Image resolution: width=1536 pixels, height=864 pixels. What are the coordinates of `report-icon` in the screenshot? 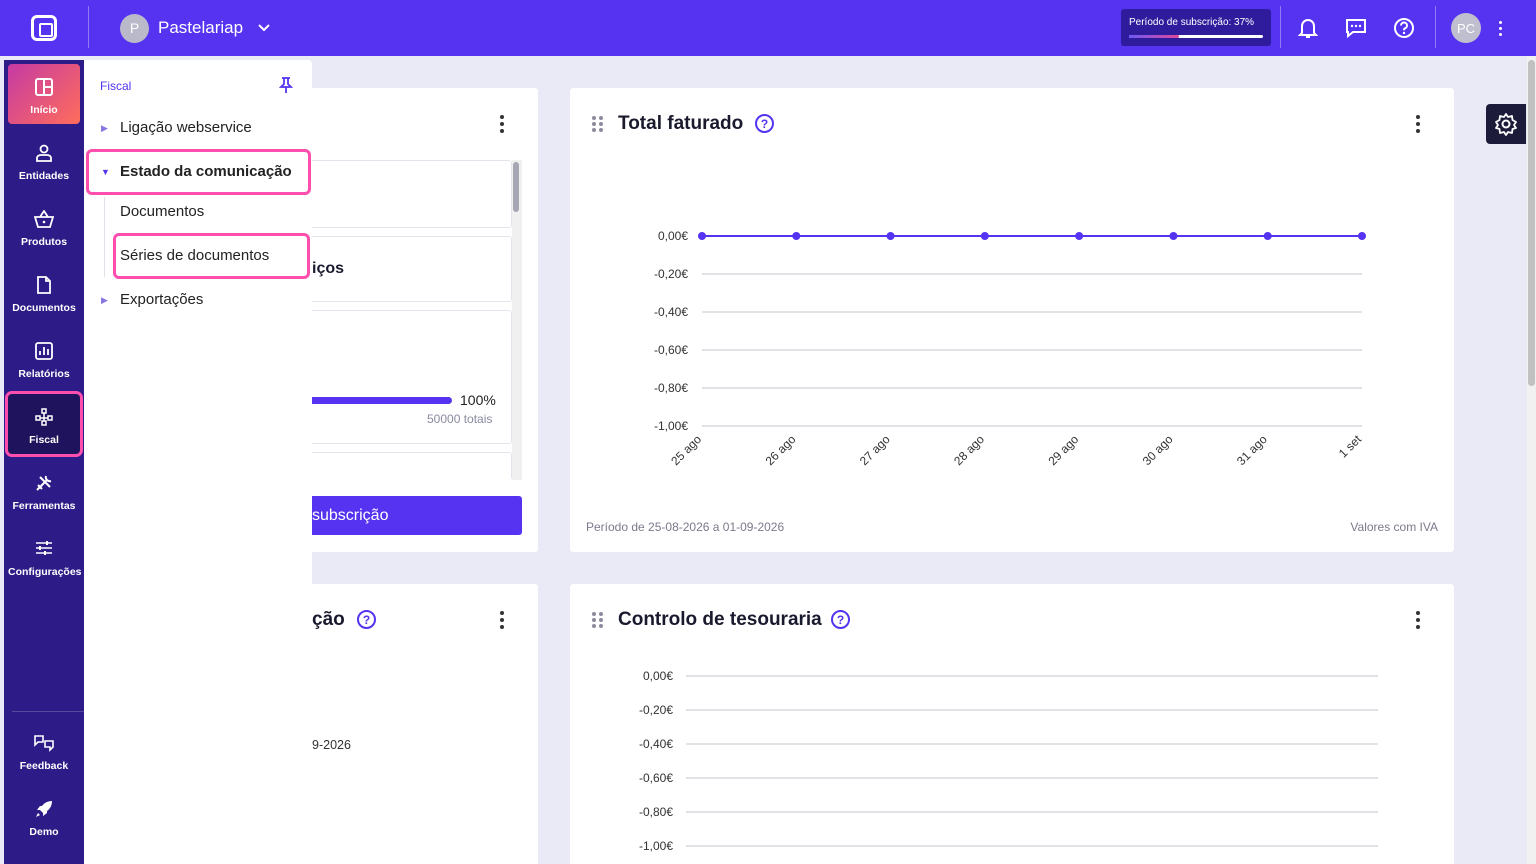 It's located at (44, 352).